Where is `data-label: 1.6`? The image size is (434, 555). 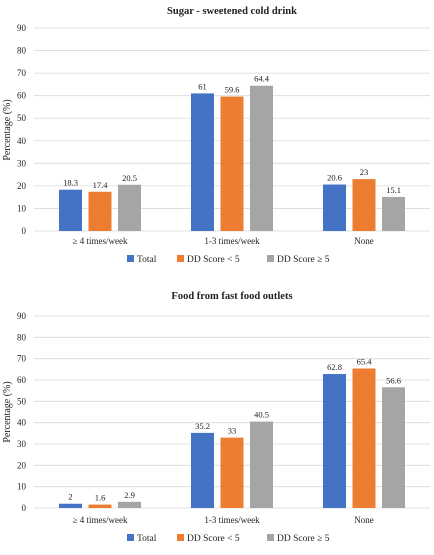 data-label: 1.6 is located at coordinates (100, 498).